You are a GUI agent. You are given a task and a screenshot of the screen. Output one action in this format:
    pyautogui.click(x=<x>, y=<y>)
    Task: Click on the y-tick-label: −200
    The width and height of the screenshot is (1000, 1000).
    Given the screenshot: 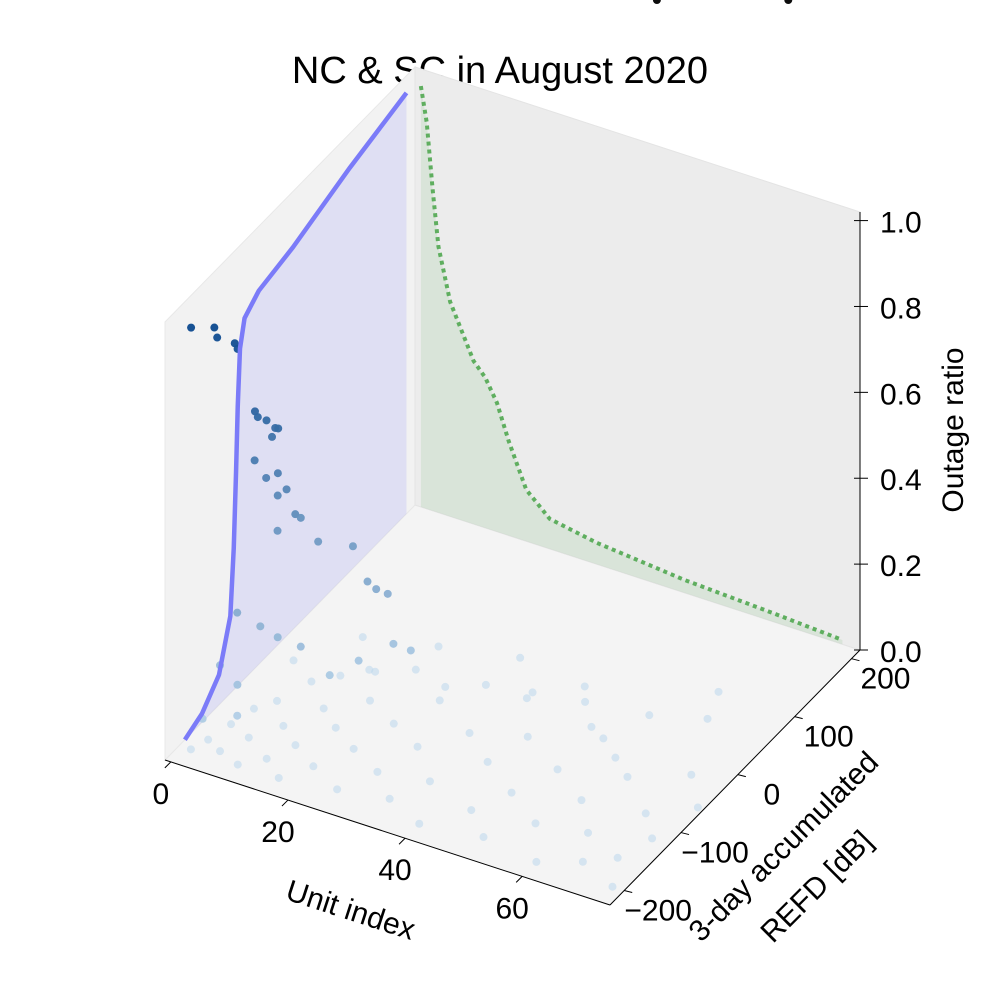 What is the action you would take?
    pyautogui.click(x=658, y=910)
    